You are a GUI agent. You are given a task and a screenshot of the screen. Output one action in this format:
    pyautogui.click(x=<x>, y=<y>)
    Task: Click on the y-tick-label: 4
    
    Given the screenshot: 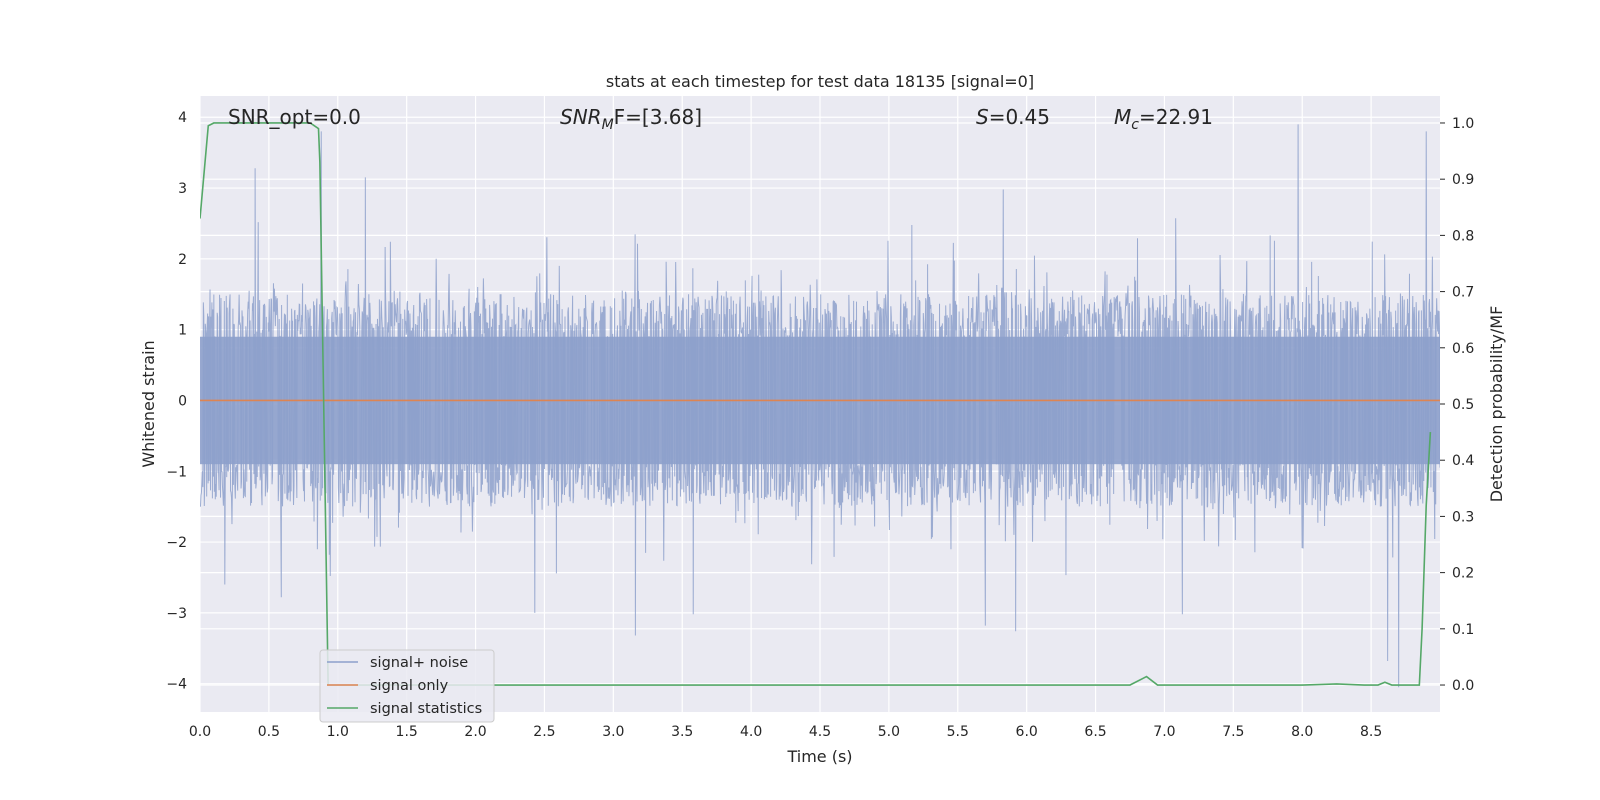 What is the action you would take?
    pyautogui.click(x=182, y=118)
    